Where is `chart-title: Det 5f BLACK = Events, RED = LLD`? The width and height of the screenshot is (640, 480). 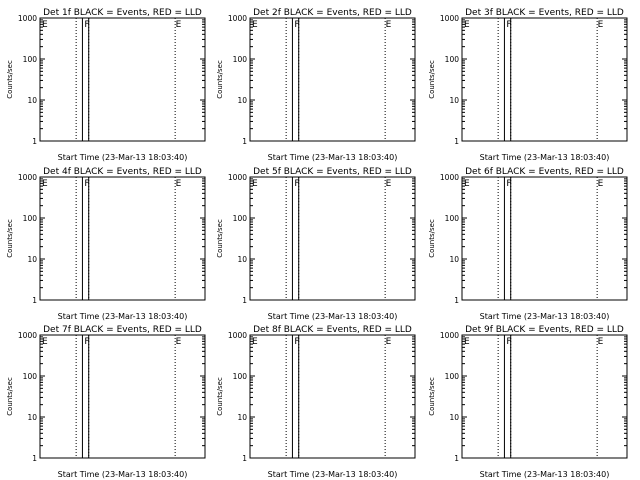
chart-title: Det 5f BLACK = Events, RED = LLD is located at coordinates (332, 172).